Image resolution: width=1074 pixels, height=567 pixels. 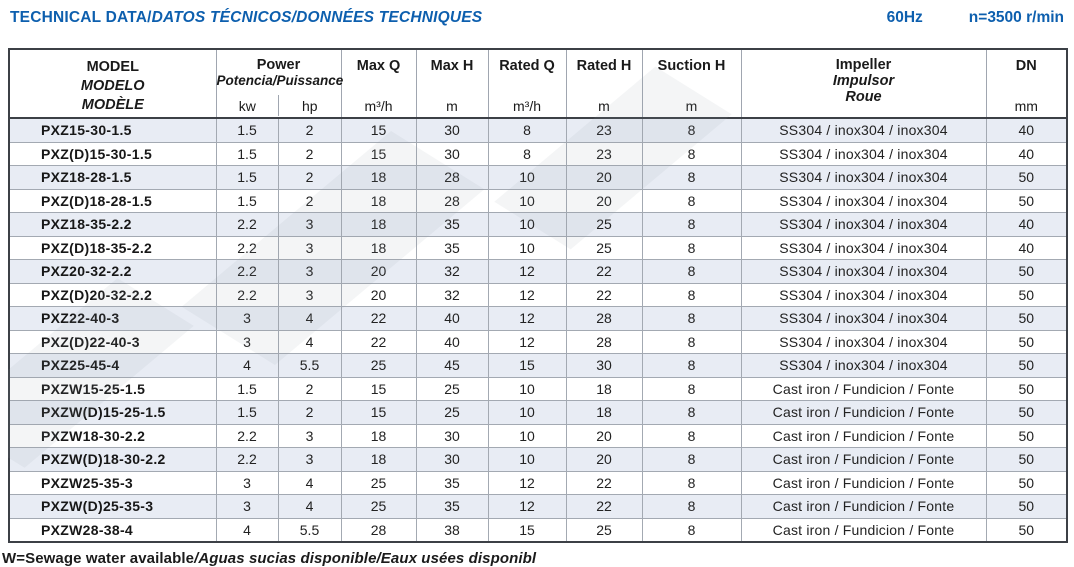 I want to click on cell-max-h: 38, so click(x=452, y=530).